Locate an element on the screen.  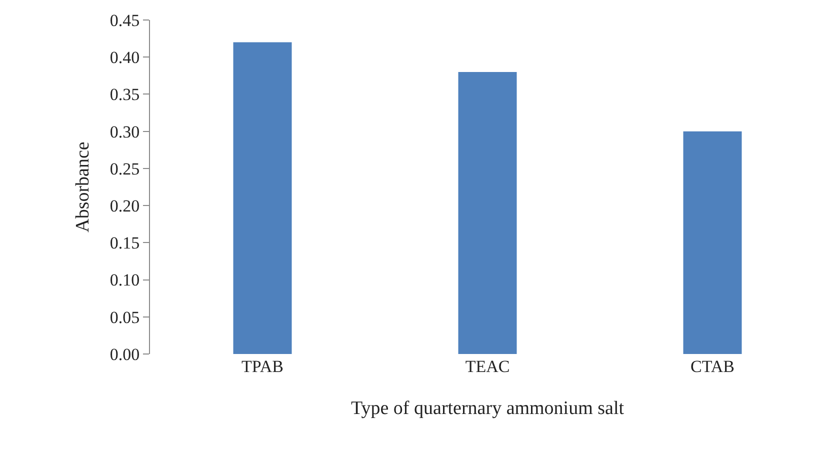
x-tick-label: CTAB is located at coordinates (712, 366).